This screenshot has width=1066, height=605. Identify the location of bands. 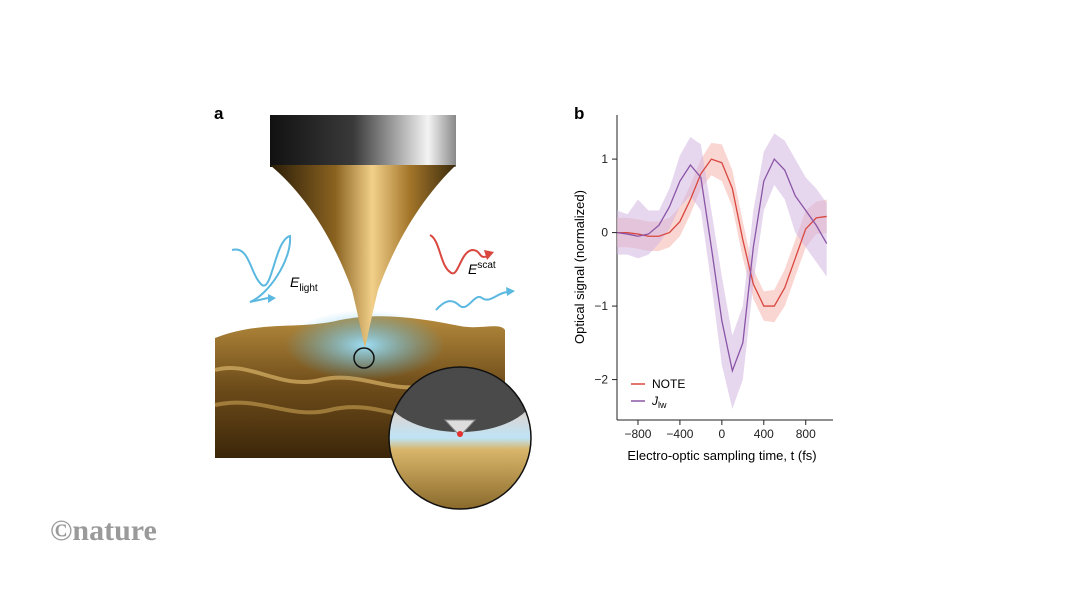
(722, 271).